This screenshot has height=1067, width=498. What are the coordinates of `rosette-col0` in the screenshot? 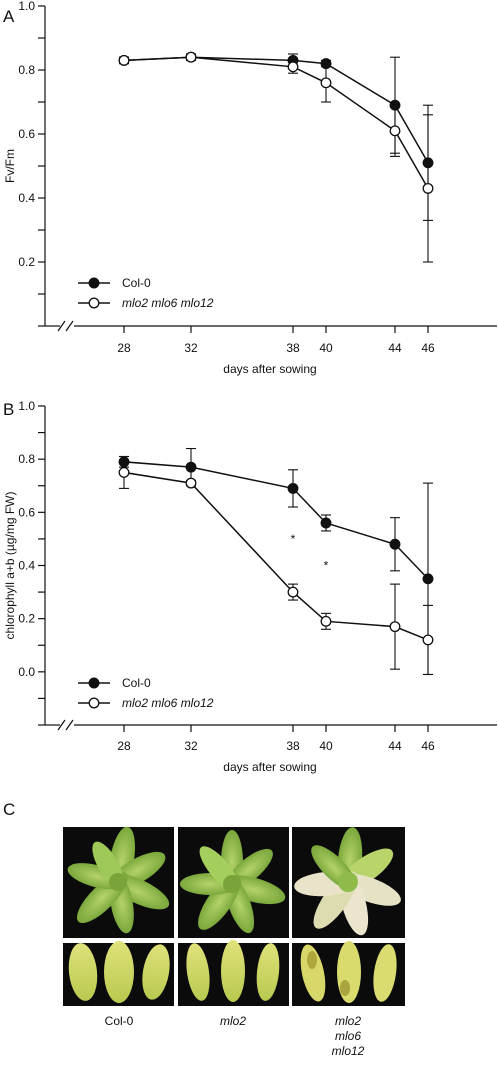 It's located at (118, 880).